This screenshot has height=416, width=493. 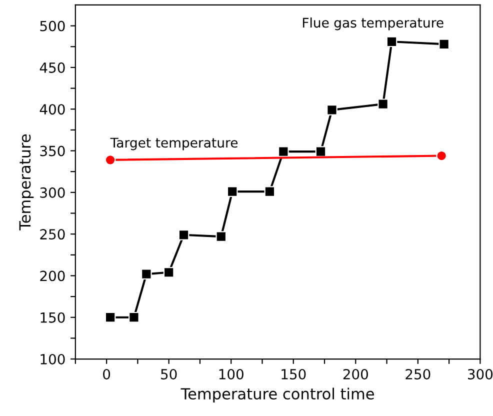 What do you see at coordinates (355, 374) in the screenshot?
I see `x-tick-label: 200` at bounding box center [355, 374].